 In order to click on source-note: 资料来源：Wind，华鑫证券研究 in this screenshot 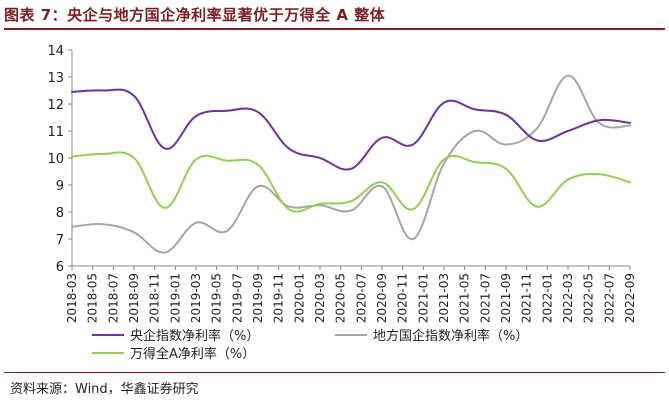, I will do `click(104, 389)`.